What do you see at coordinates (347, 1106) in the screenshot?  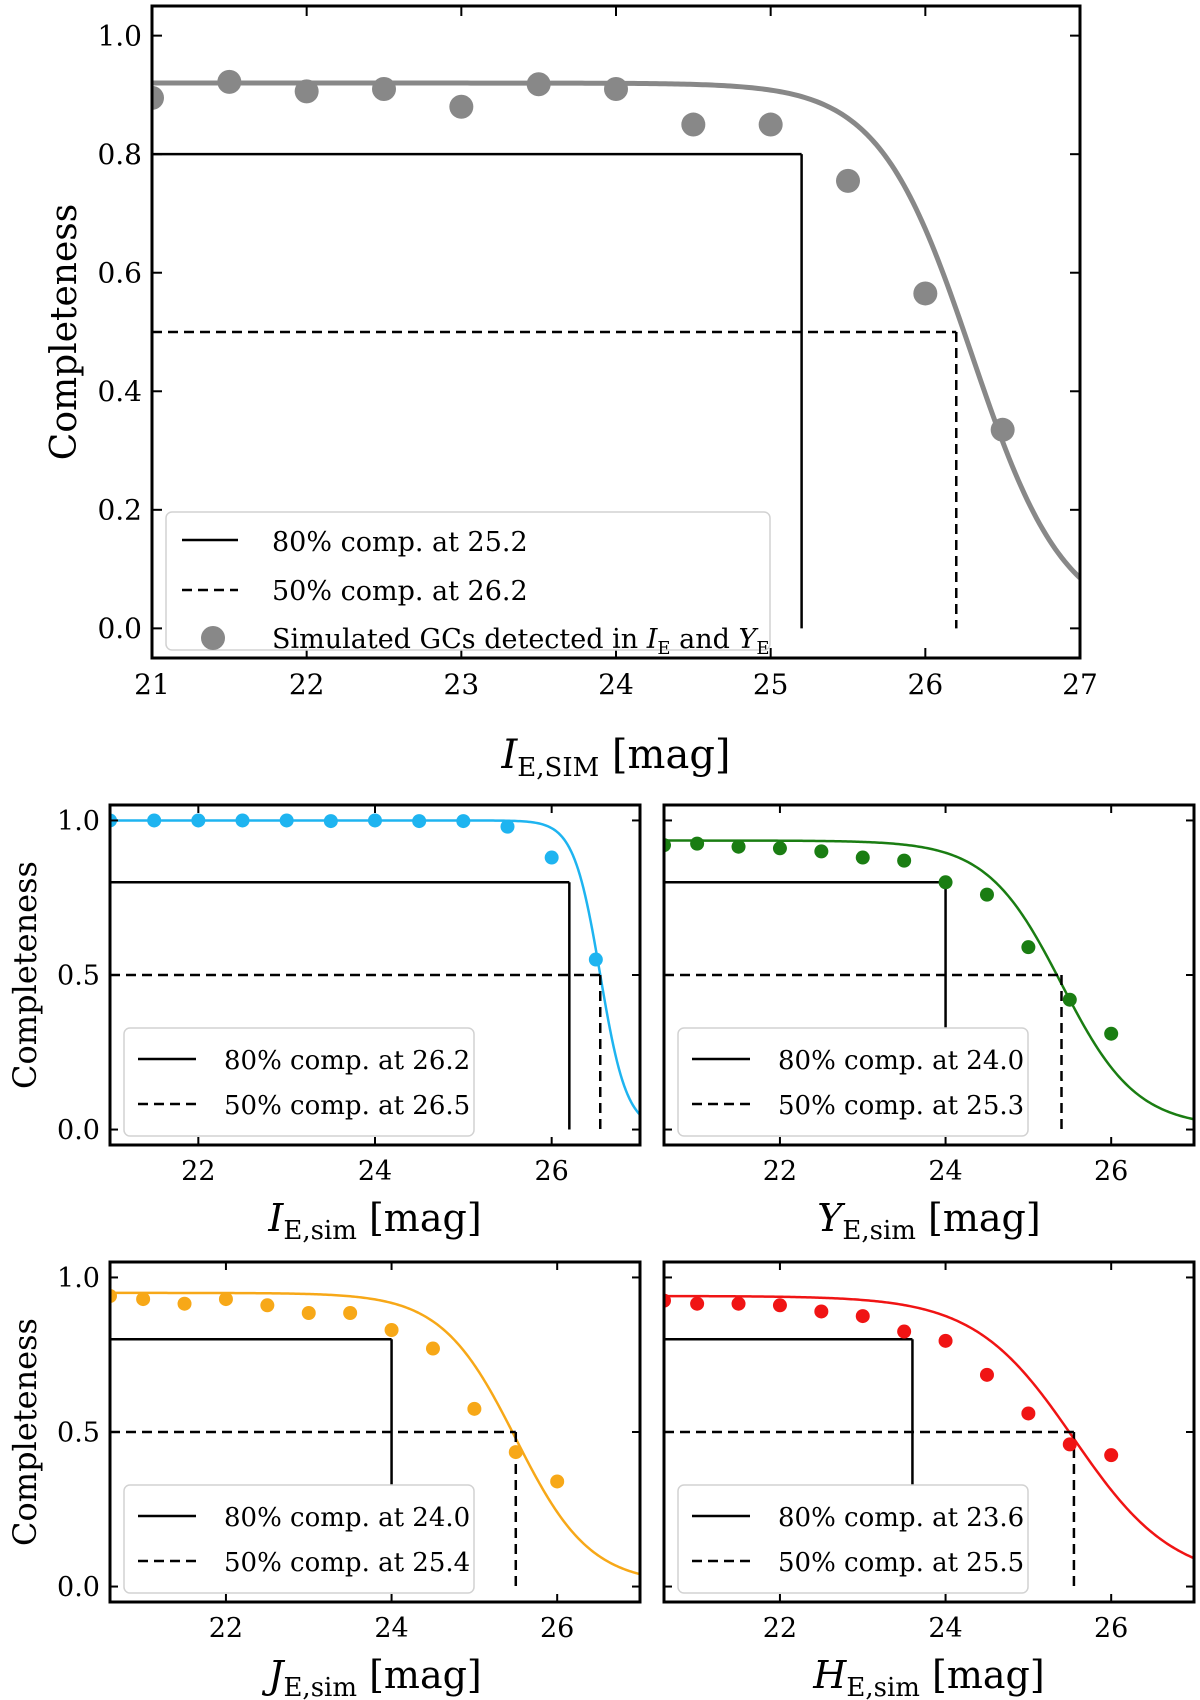 I see `legend-dashed-label: 50% comp. at 26.5` at bounding box center [347, 1106].